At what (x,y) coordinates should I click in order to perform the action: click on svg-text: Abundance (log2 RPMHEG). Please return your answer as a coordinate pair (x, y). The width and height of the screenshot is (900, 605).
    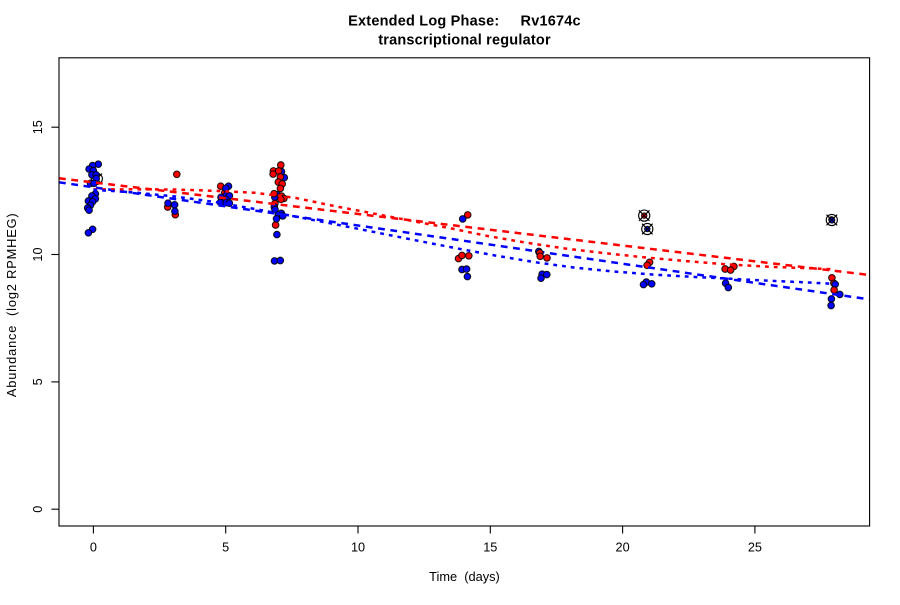
    Looking at the image, I should click on (11, 304).